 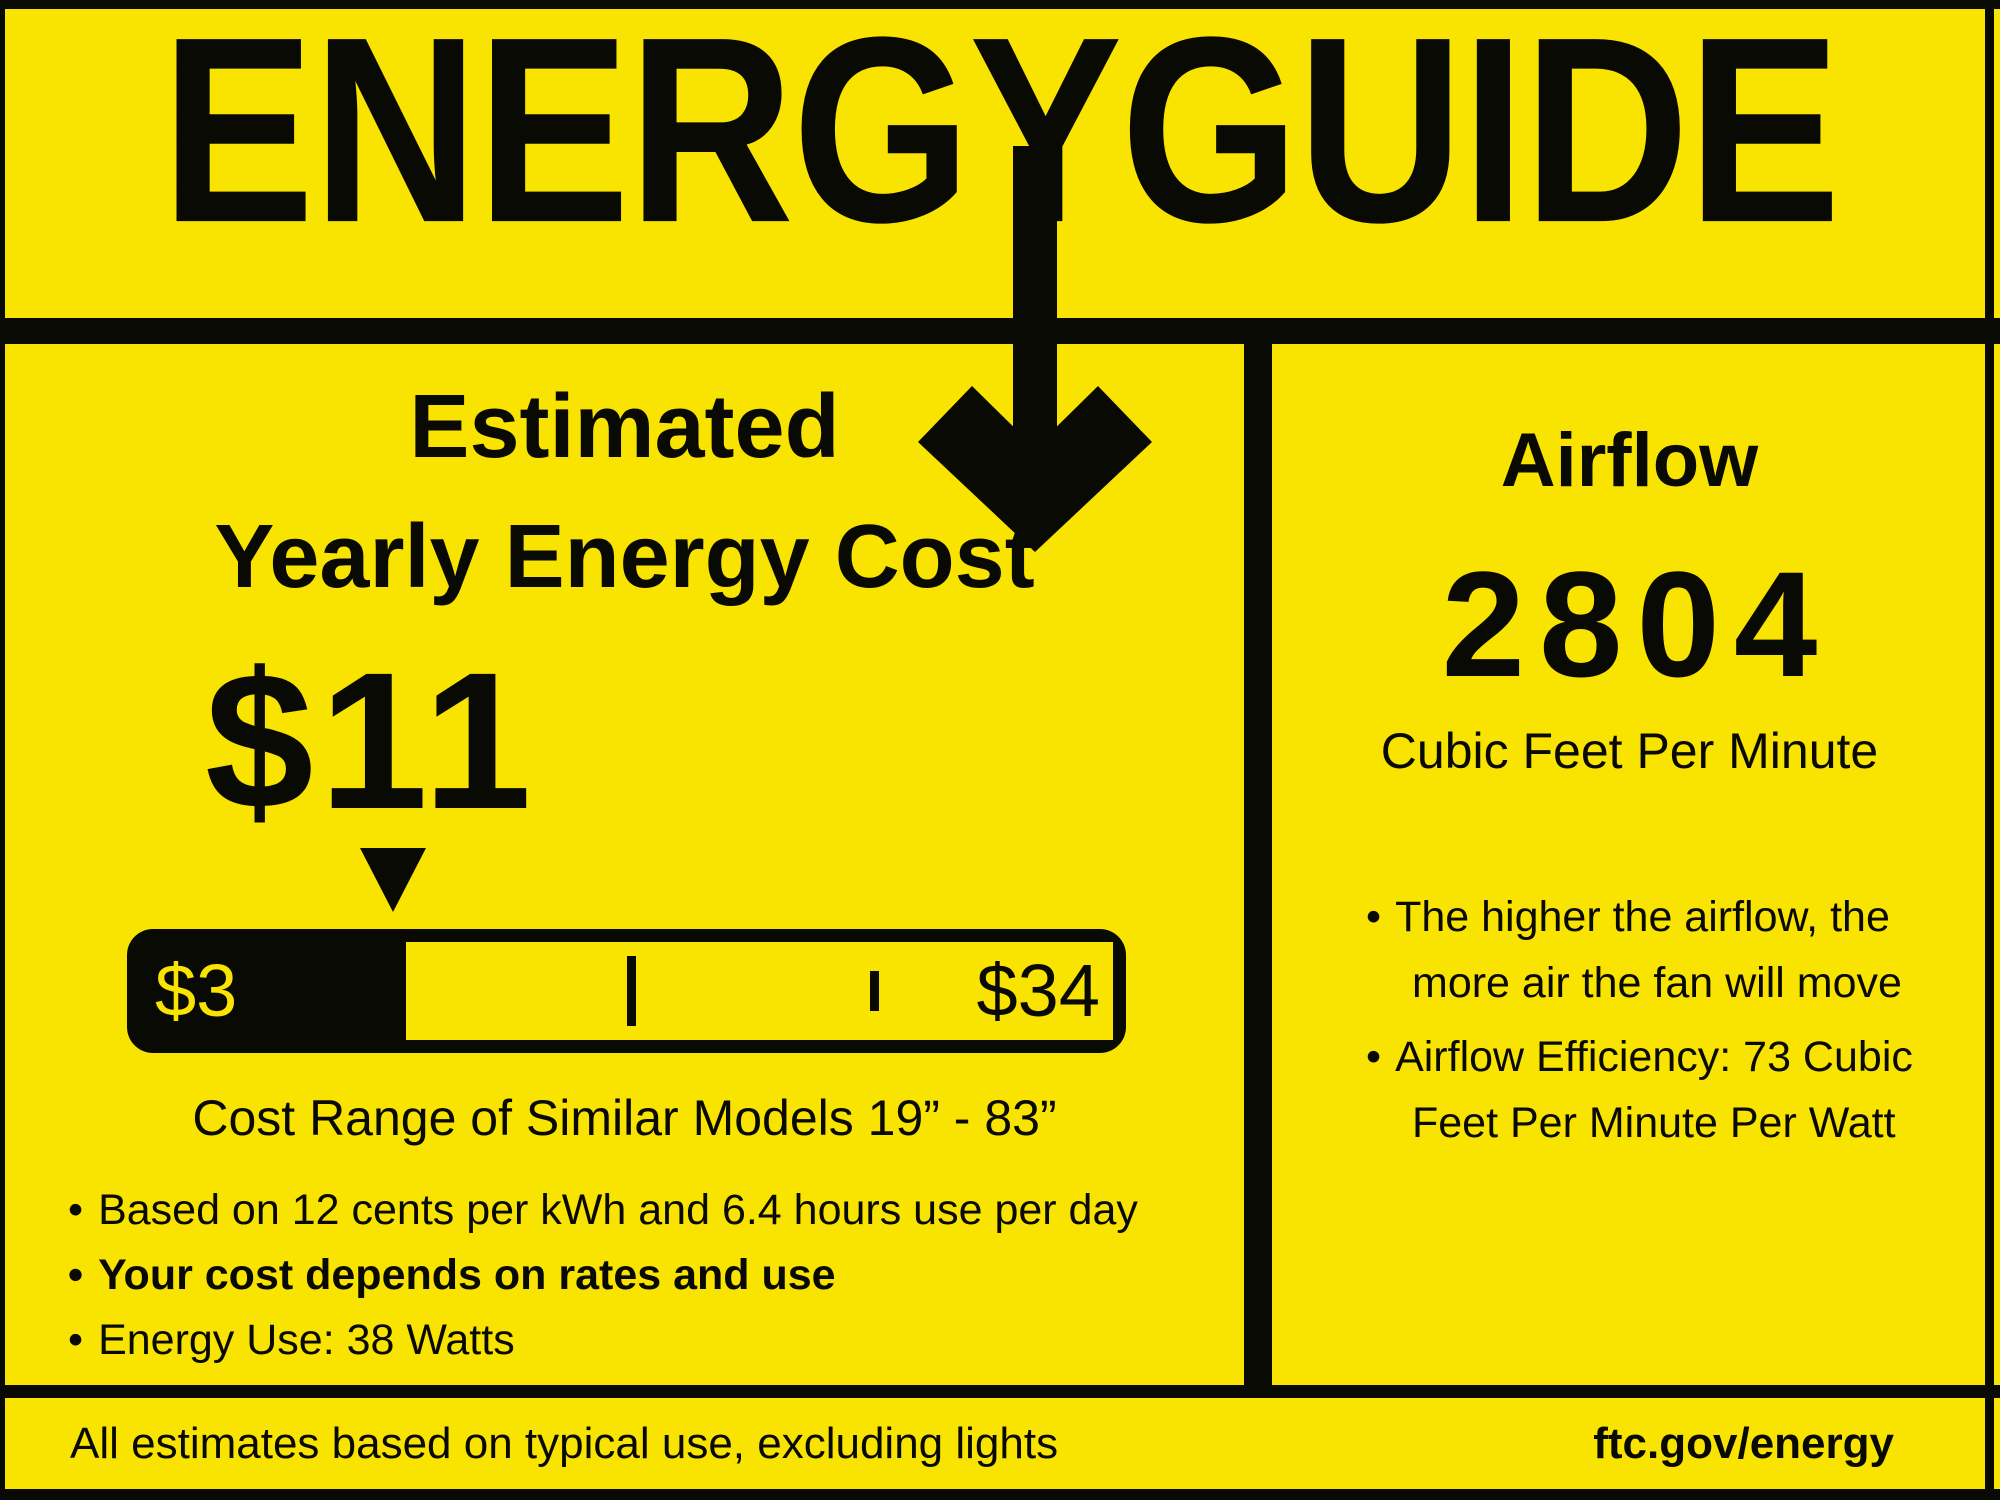 I want to click on cost-bullet-3: • Energy Use: 38 Watts, so click(x=643, y=1340).